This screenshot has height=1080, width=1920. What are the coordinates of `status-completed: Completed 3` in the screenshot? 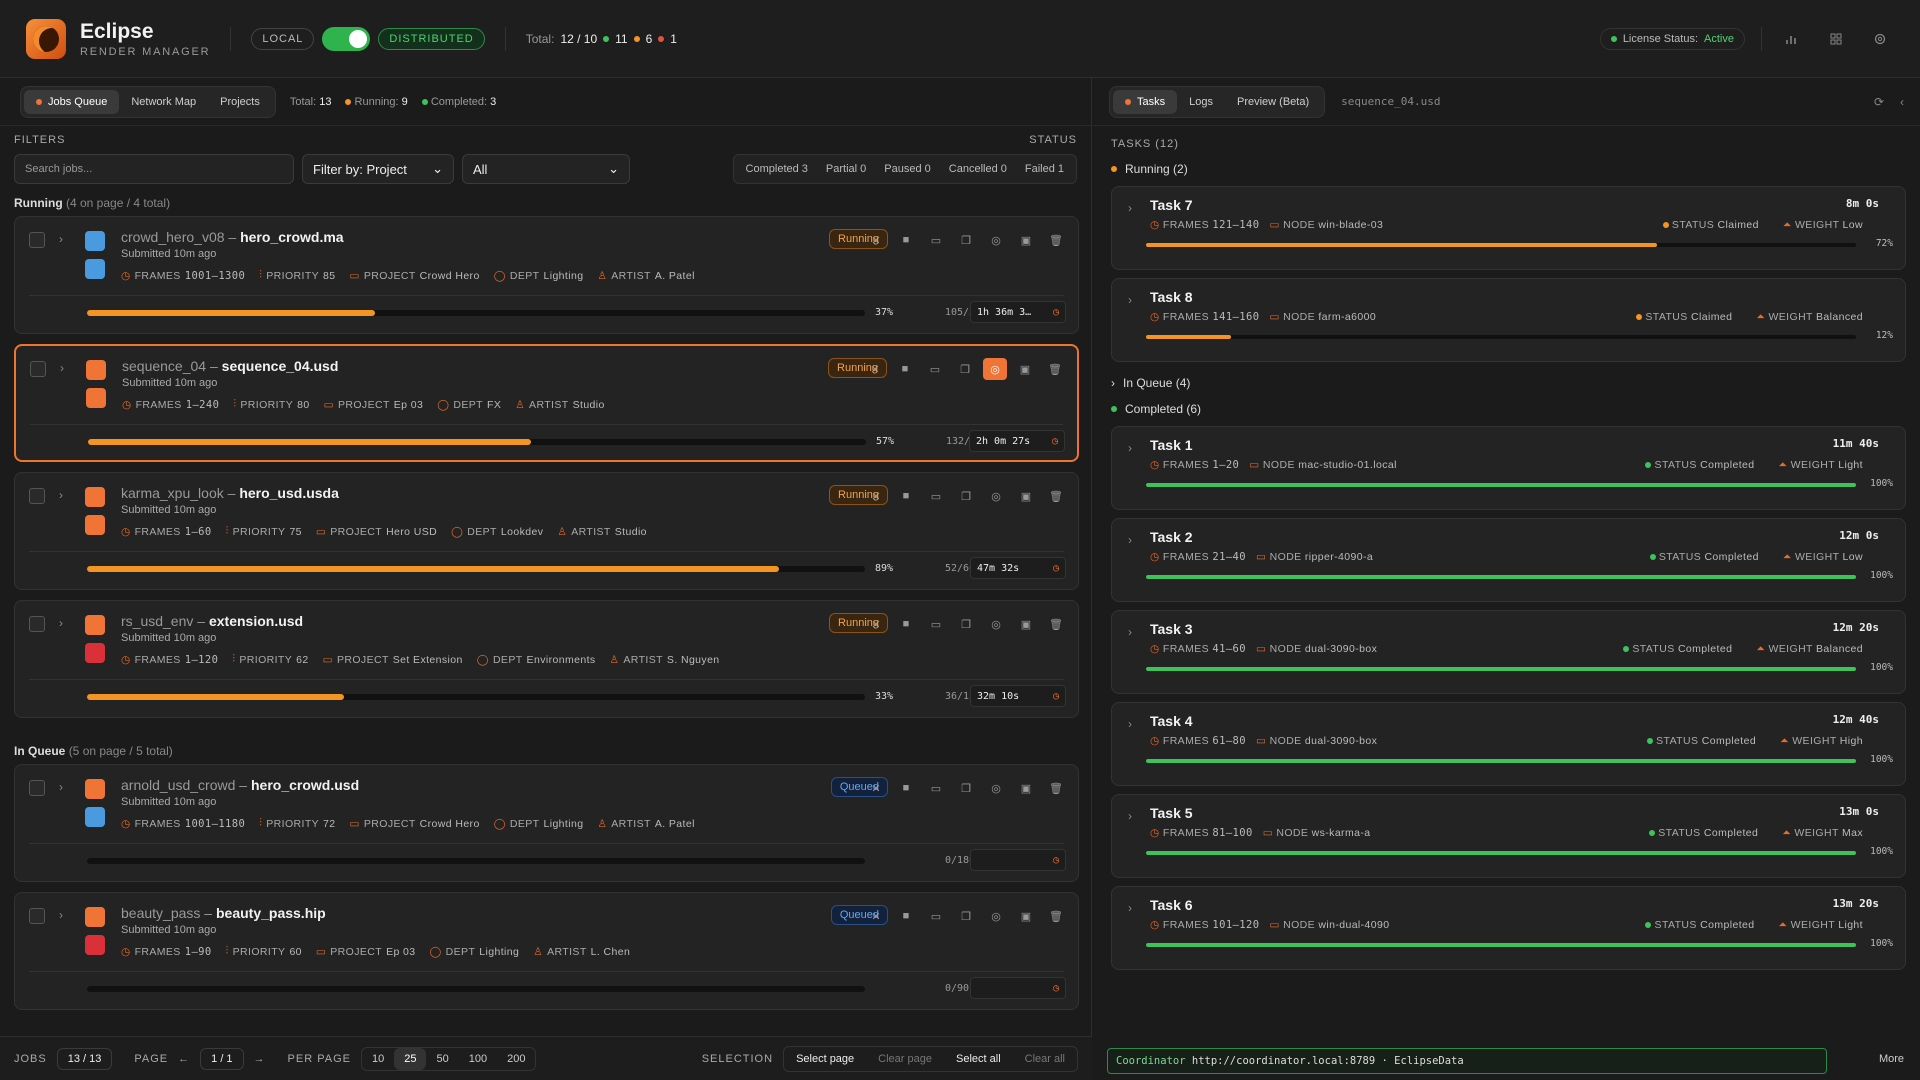 It's located at (776, 169).